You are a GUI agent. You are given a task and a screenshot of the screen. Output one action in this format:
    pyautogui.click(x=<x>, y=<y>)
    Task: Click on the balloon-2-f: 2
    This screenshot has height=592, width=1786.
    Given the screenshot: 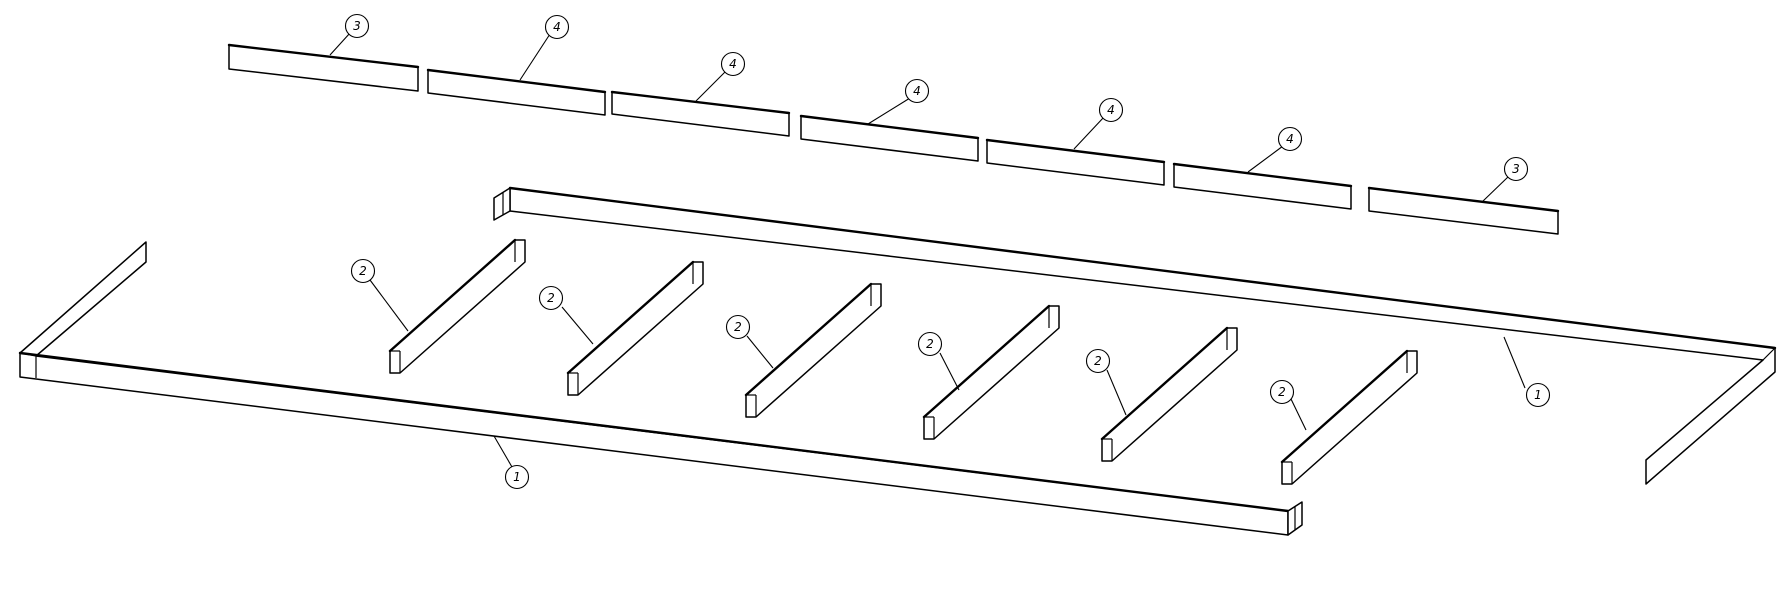 What is the action you would take?
    pyautogui.click(x=1282, y=392)
    